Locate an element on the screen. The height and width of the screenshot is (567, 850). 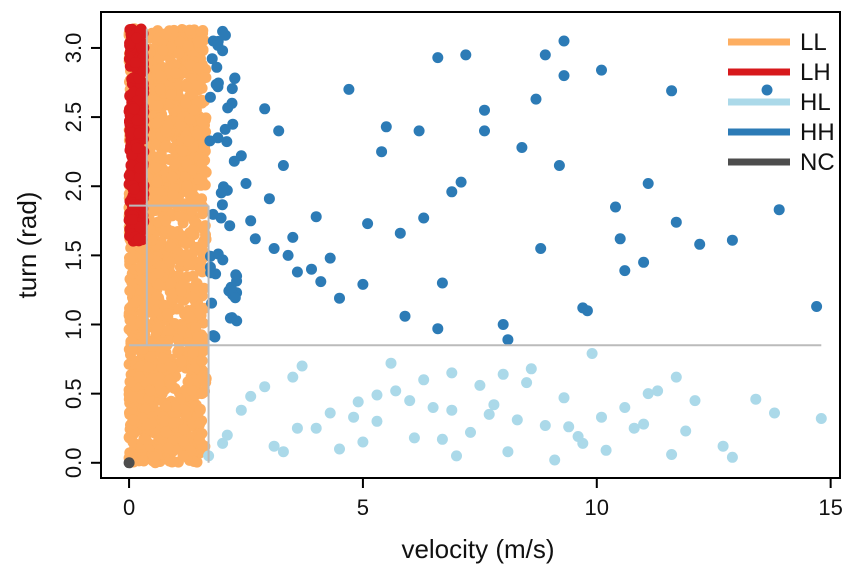
y-axis-title: turn (rad) is located at coordinates (27, 245).